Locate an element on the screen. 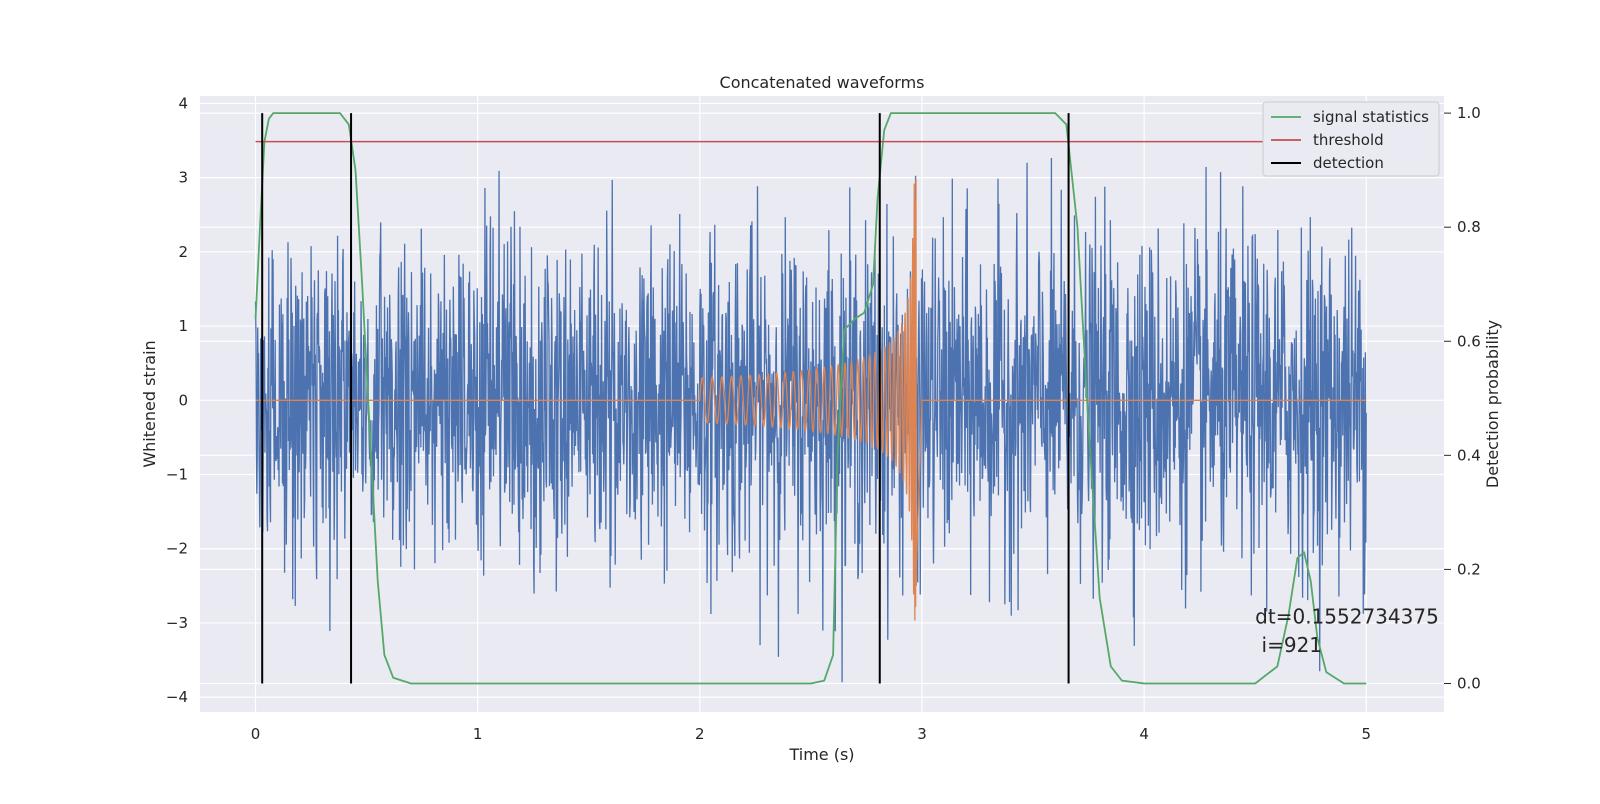  y-tick-label: 0 is located at coordinates (183, 400).